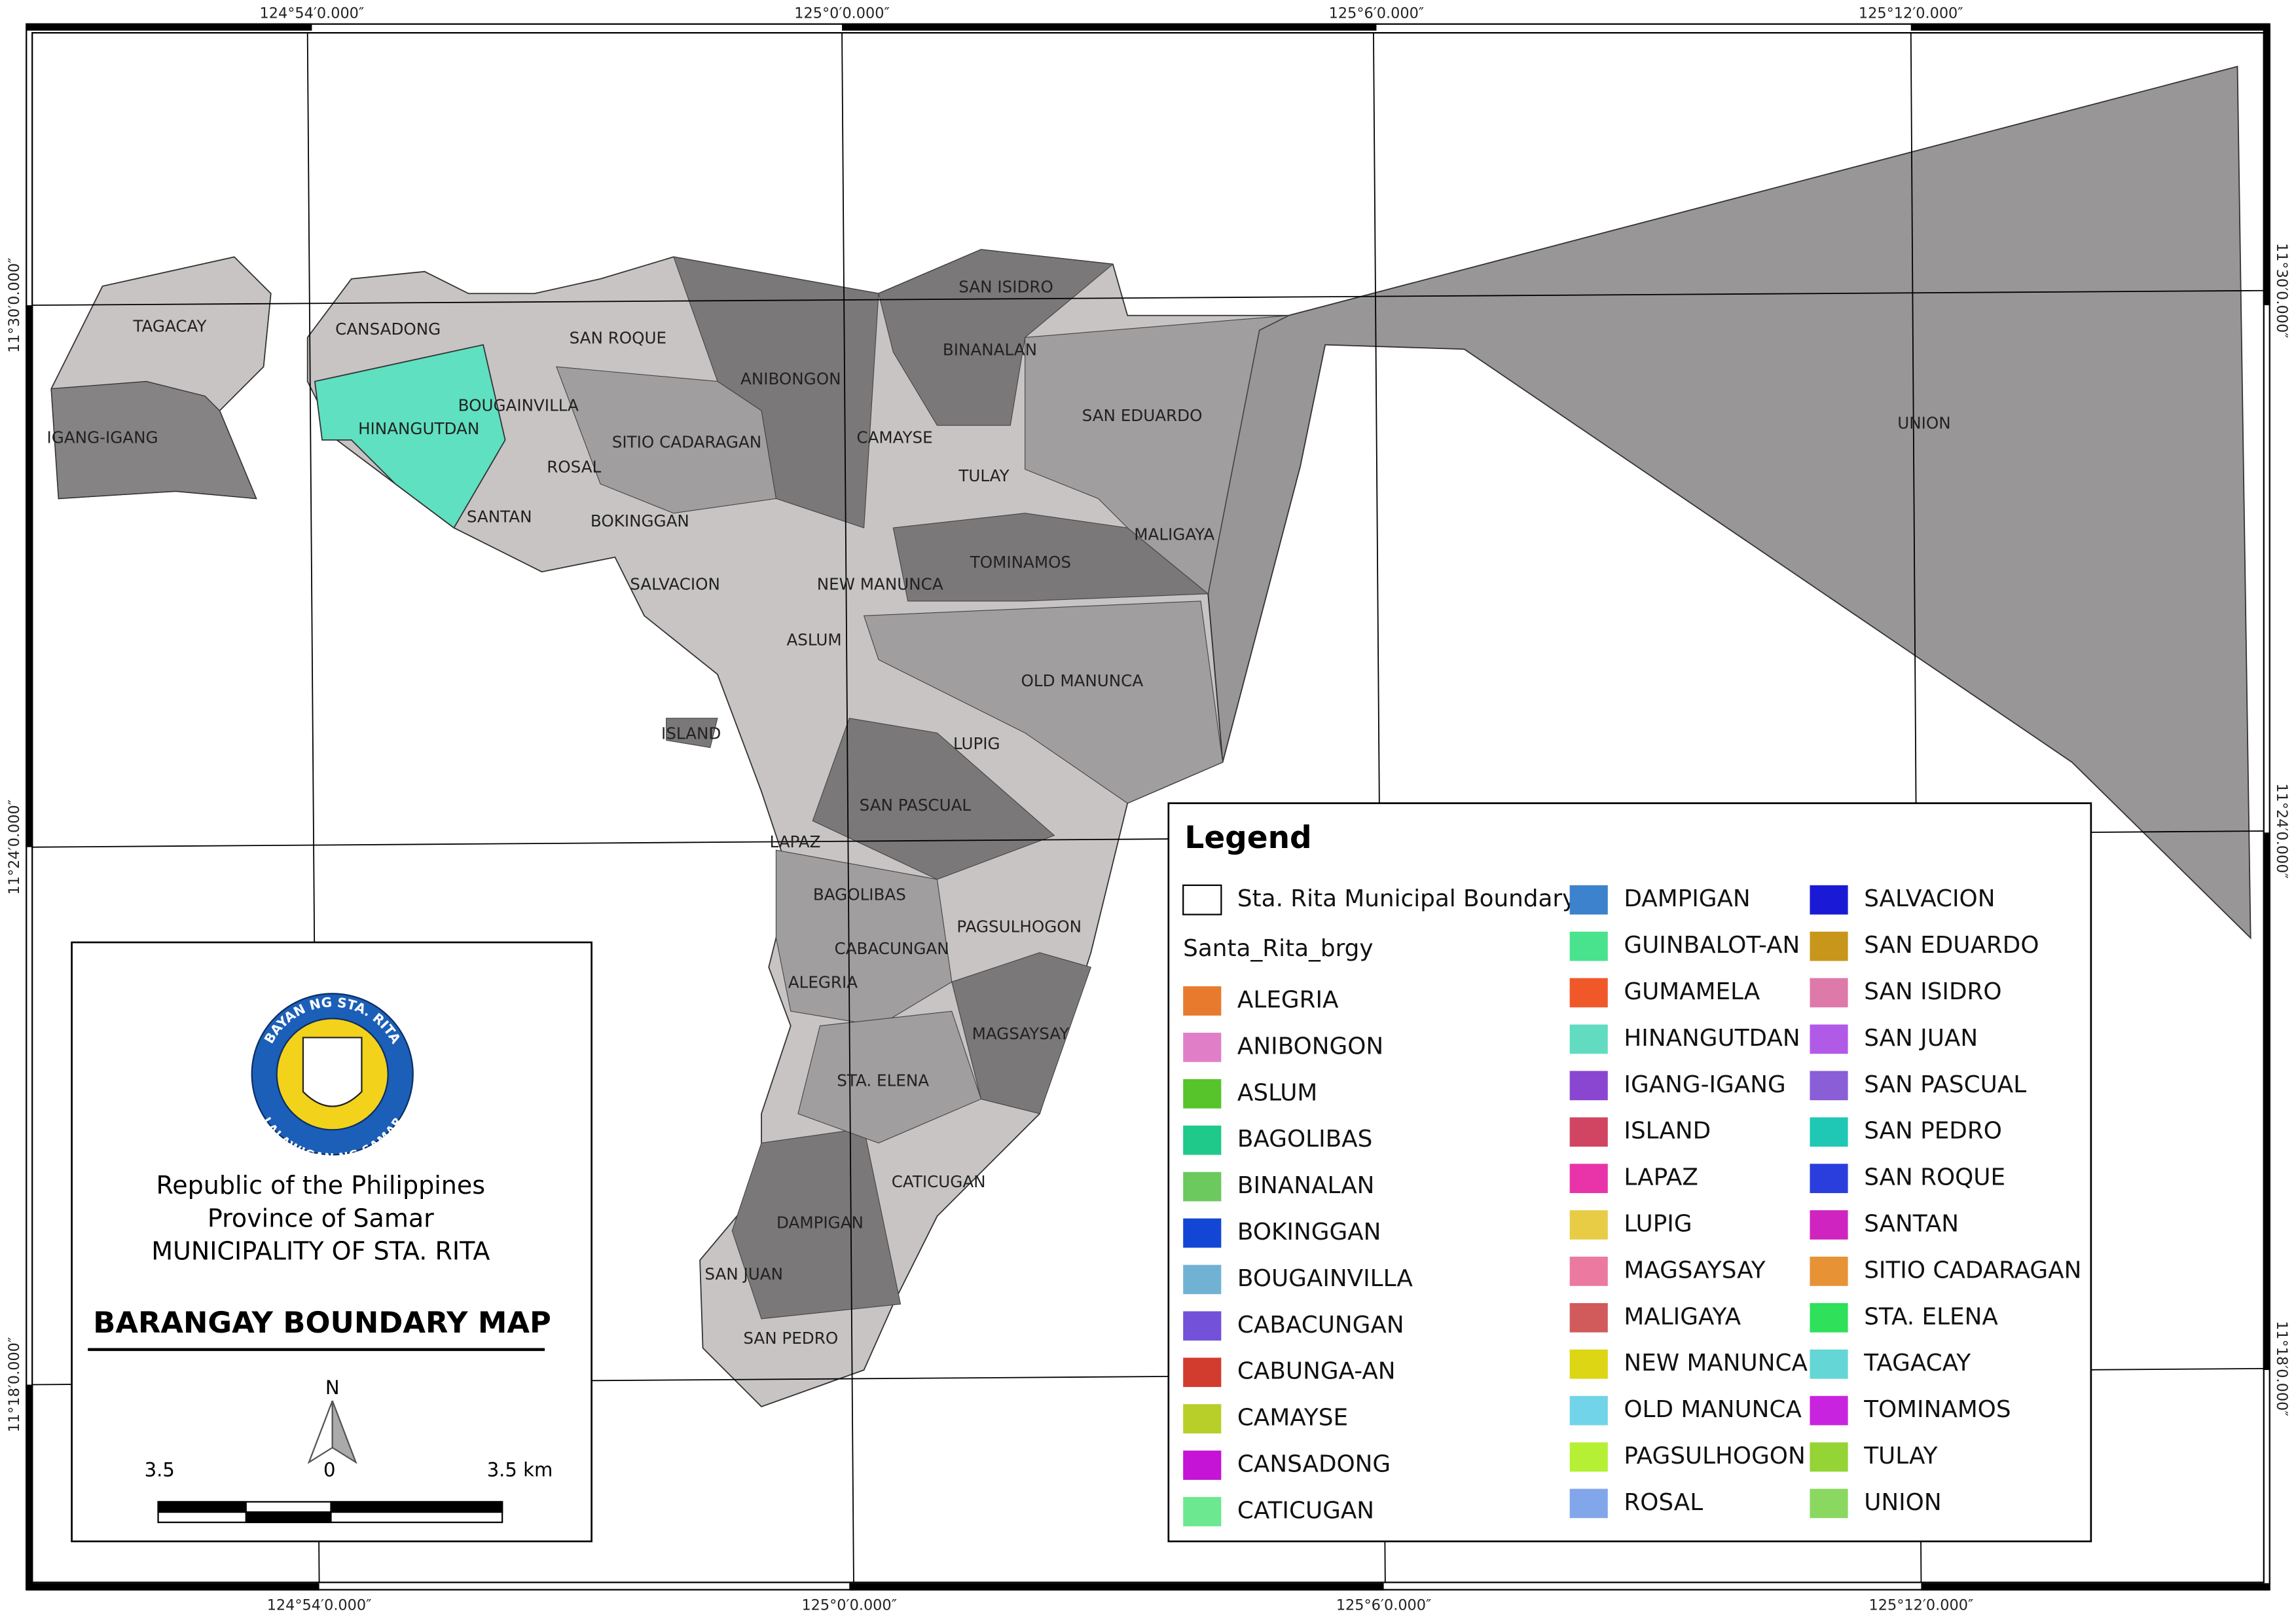 This screenshot has height=1624, width=2296. What do you see at coordinates (1082, 680) in the screenshot?
I see `barangay-label: OLD MANUNCA` at bounding box center [1082, 680].